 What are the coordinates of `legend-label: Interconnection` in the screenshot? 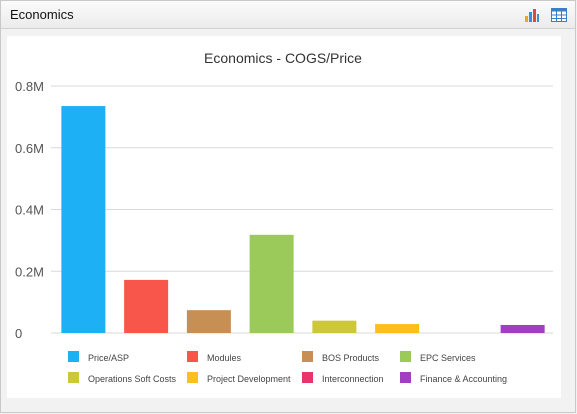 It's located at (353, 379).